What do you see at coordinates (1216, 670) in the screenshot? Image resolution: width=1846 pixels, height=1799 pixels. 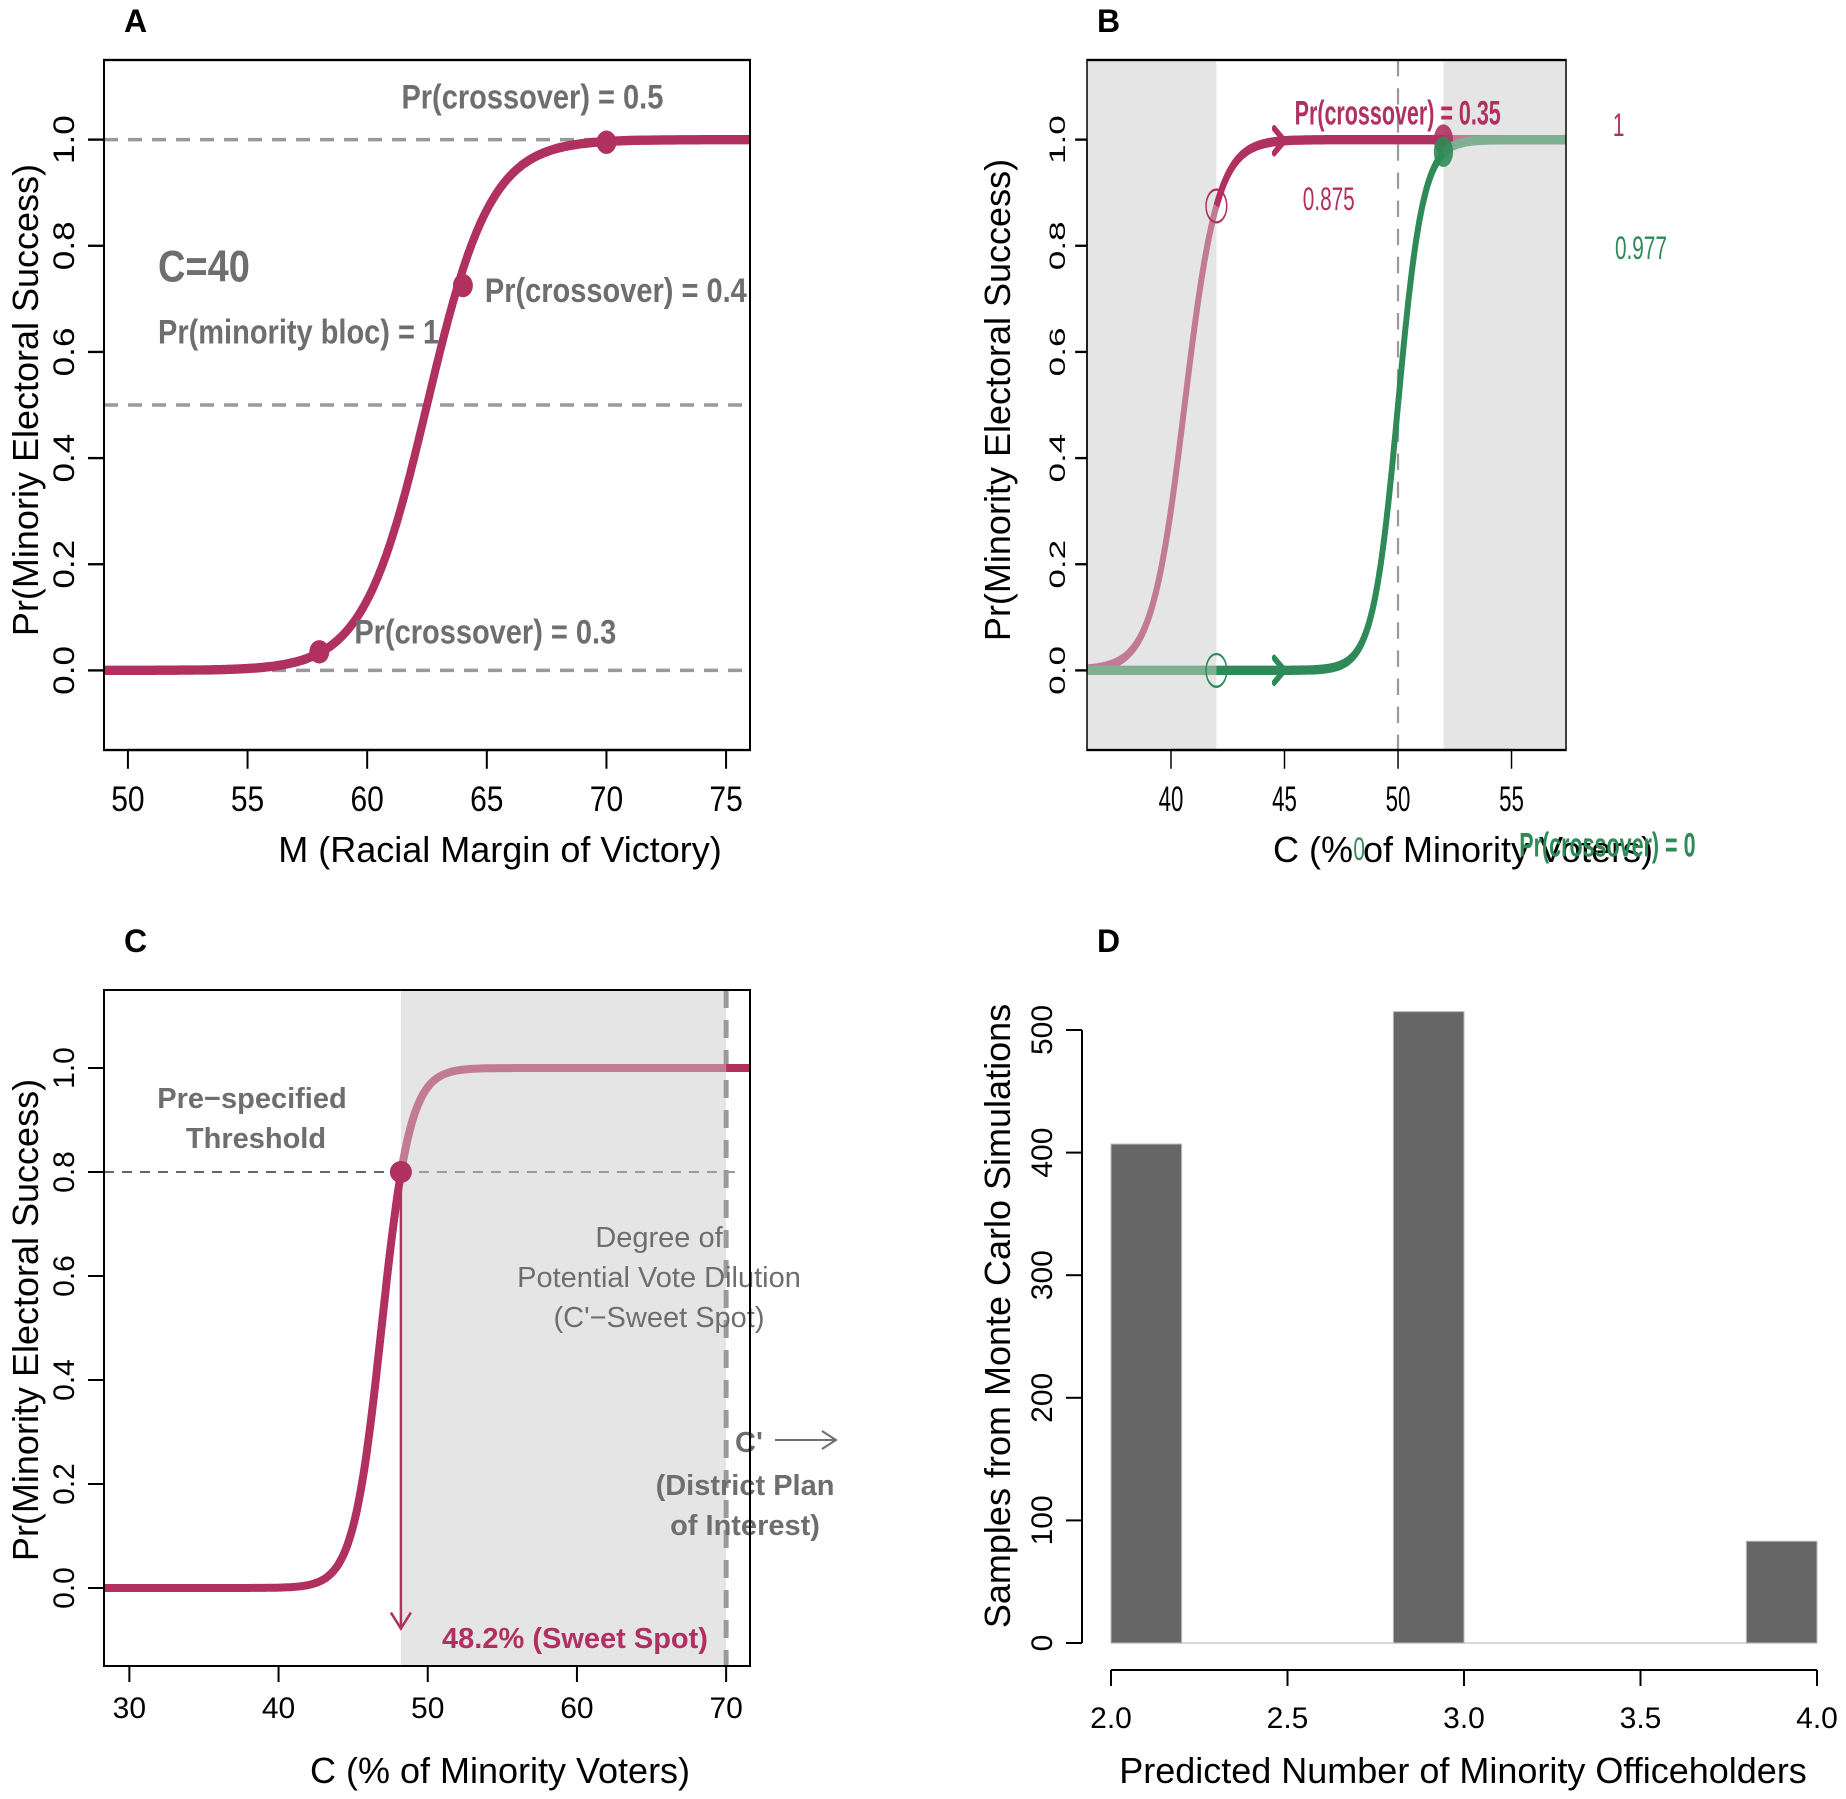 I see `panel-b-green-open-point` at bounding box center [1216, 670].